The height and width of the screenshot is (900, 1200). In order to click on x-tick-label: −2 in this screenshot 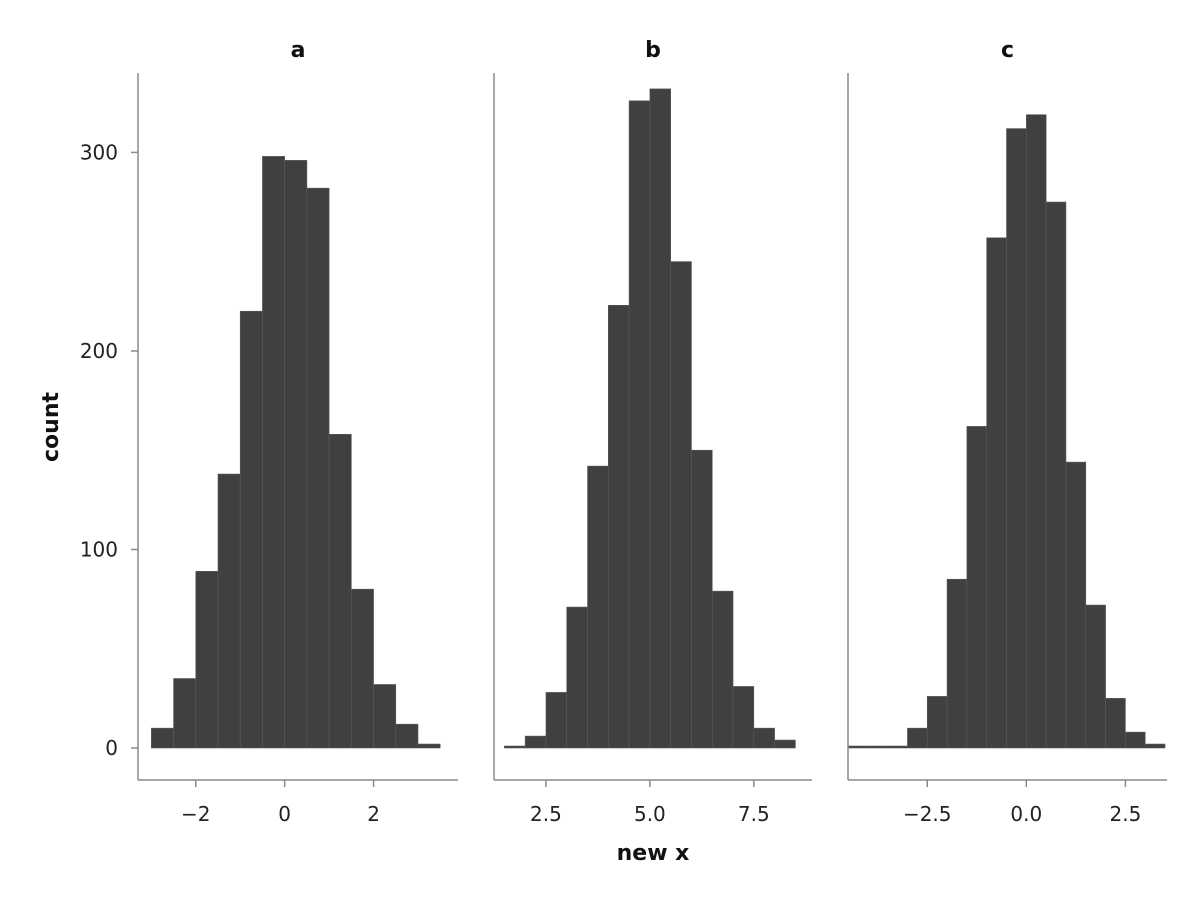, I will do `click(195, 814)`.